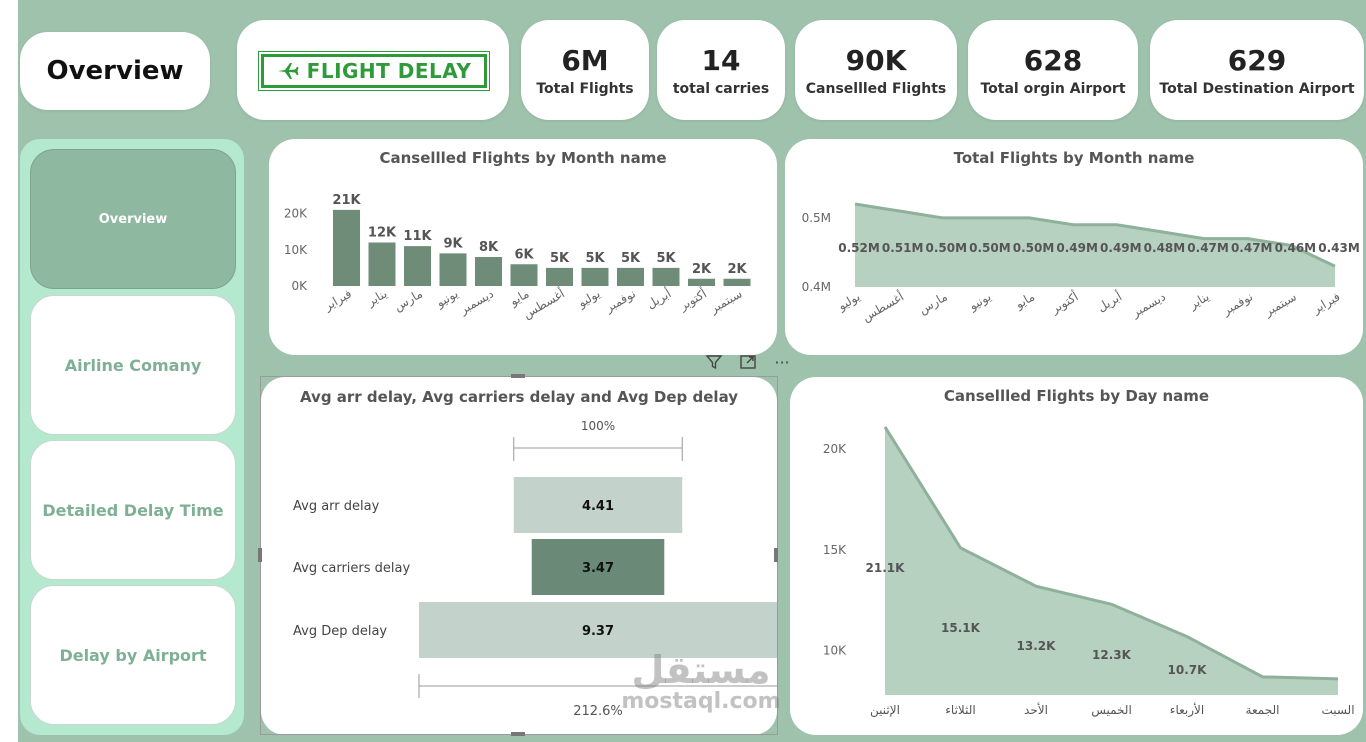 The image size is (1366, 742). Describe the element at coordinates (1208, 248) in the screenshot. I see `data-label: 0.47M` at that location.